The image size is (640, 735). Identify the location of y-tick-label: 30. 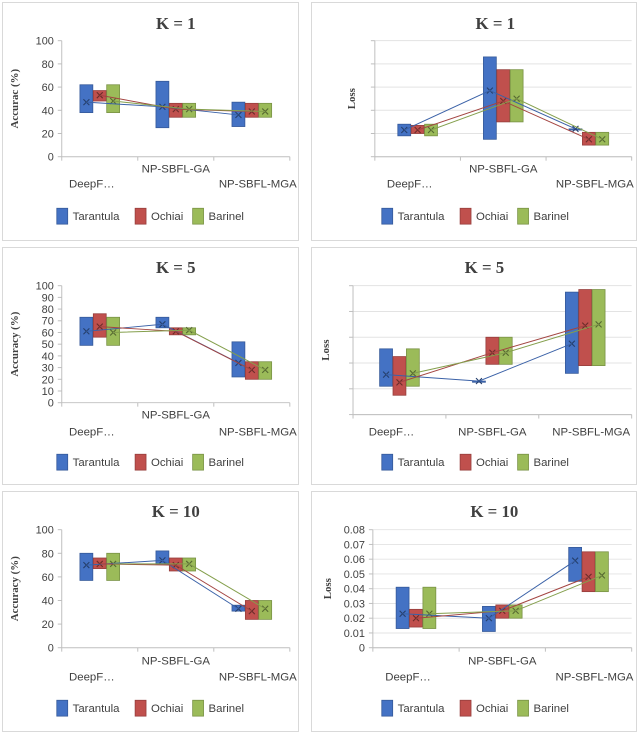
(48, 369).